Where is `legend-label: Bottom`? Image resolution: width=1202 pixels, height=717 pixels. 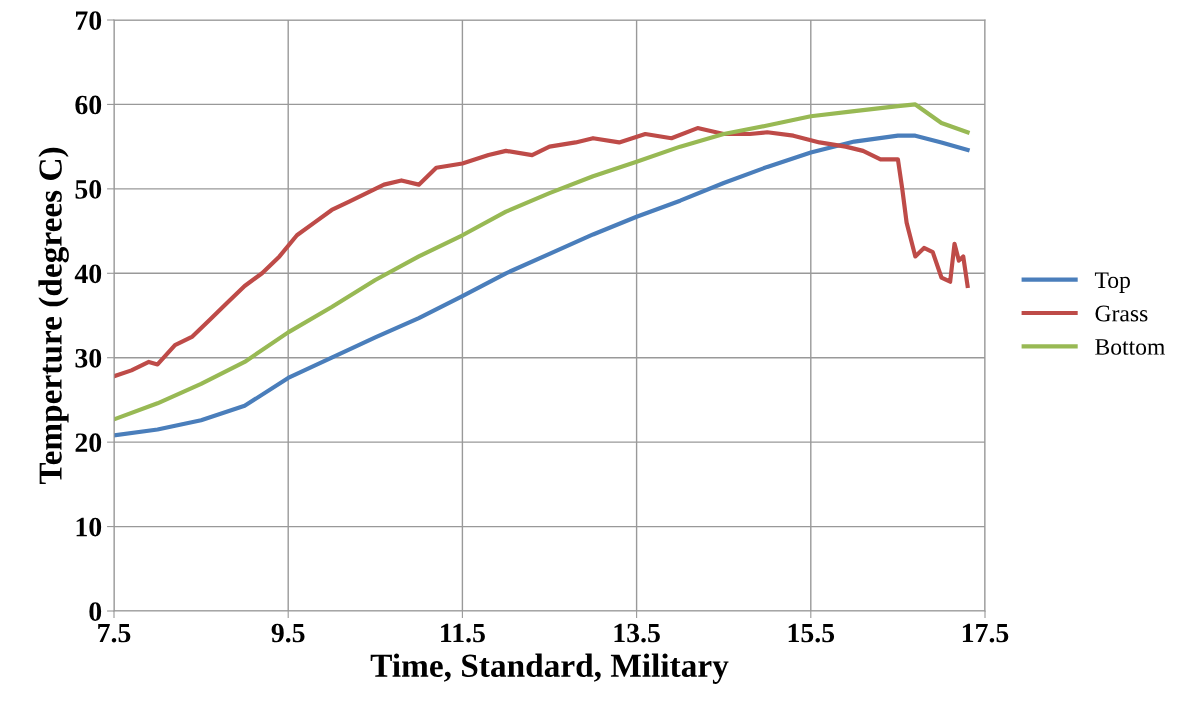
legend-label: Bottom is located at coordinates (1130, 347).